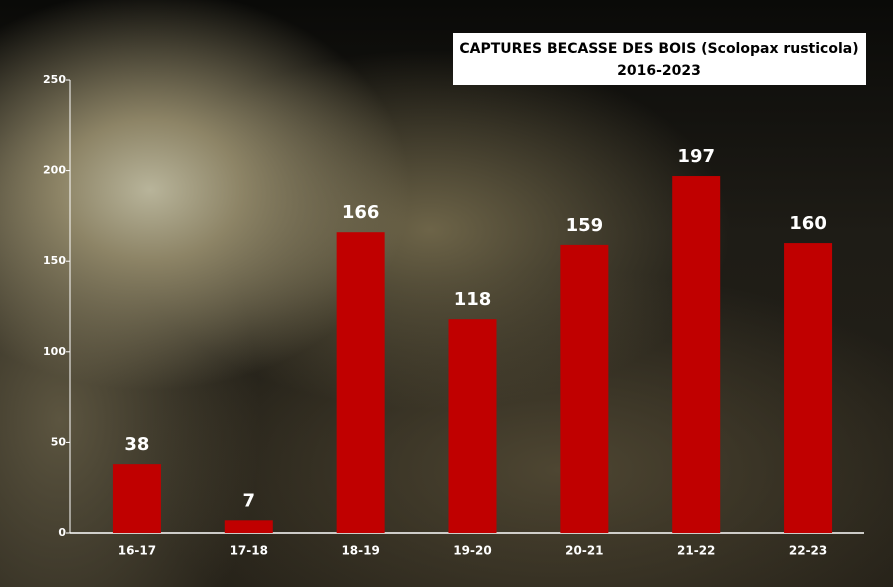 The image size is (893, 587). Describe the element at coordinates (808, 223) in the screenshot. I see `value-label: 160` at that location.